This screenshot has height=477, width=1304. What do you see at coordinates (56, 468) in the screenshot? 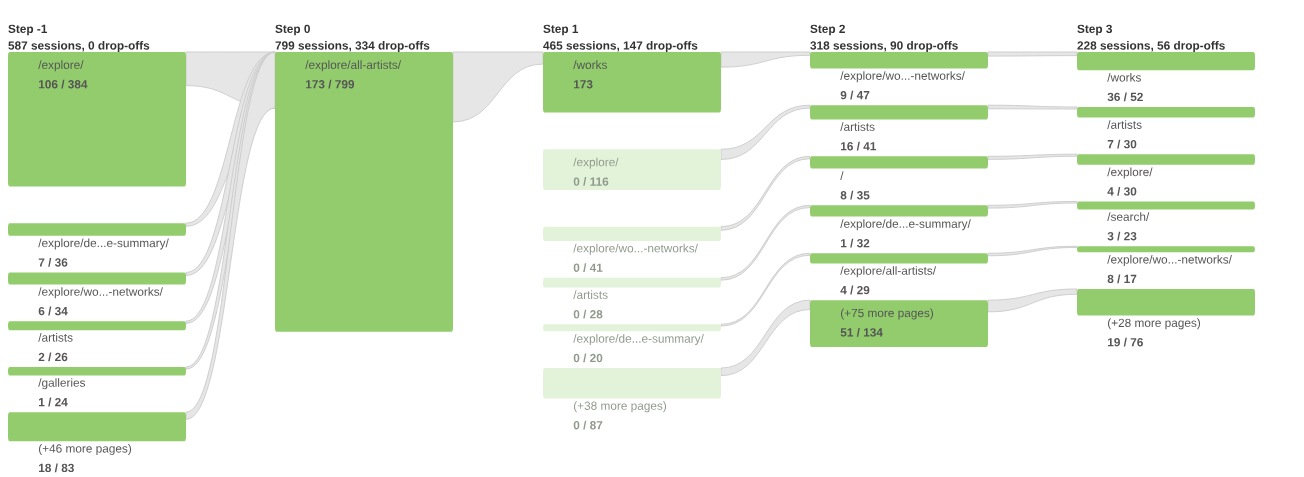
I see `data-label: 18 / 83` at bounding box center [56, 468].